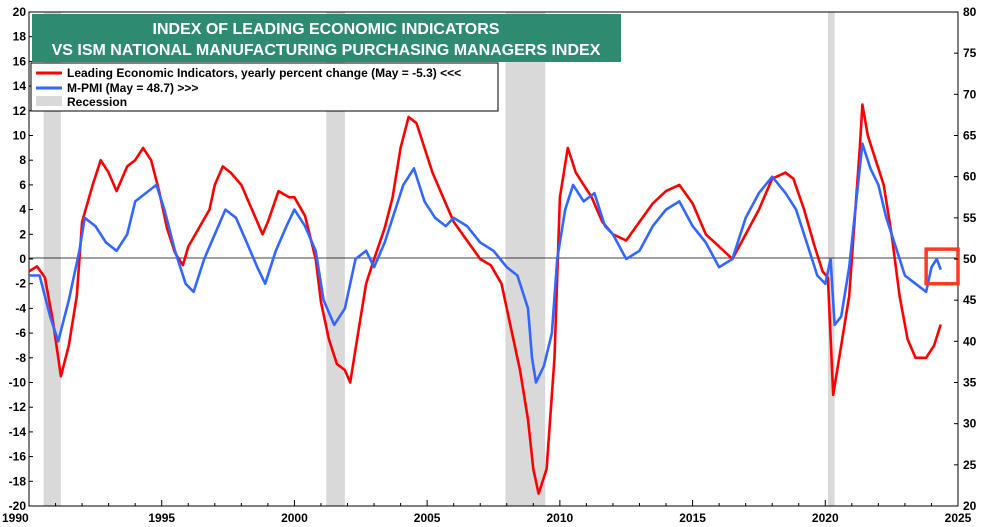  What do you see at coordinates (970, 53) in the screenshot?
I see `y-right-tick-label: 75` at bounding box center [970, 53].